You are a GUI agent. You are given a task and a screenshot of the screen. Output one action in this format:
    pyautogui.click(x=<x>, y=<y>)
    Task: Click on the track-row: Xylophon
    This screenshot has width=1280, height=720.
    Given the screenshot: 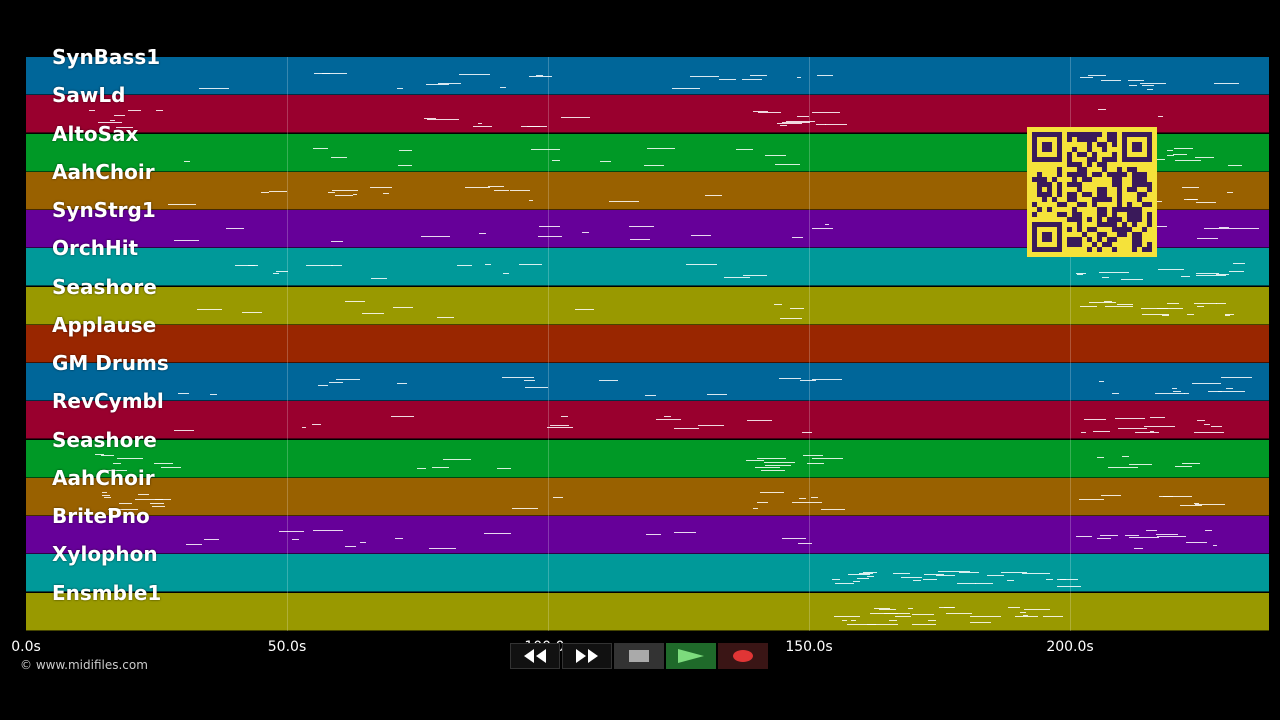 What is the action you would take?
    pyautogui.click(x=647, y=567)
    